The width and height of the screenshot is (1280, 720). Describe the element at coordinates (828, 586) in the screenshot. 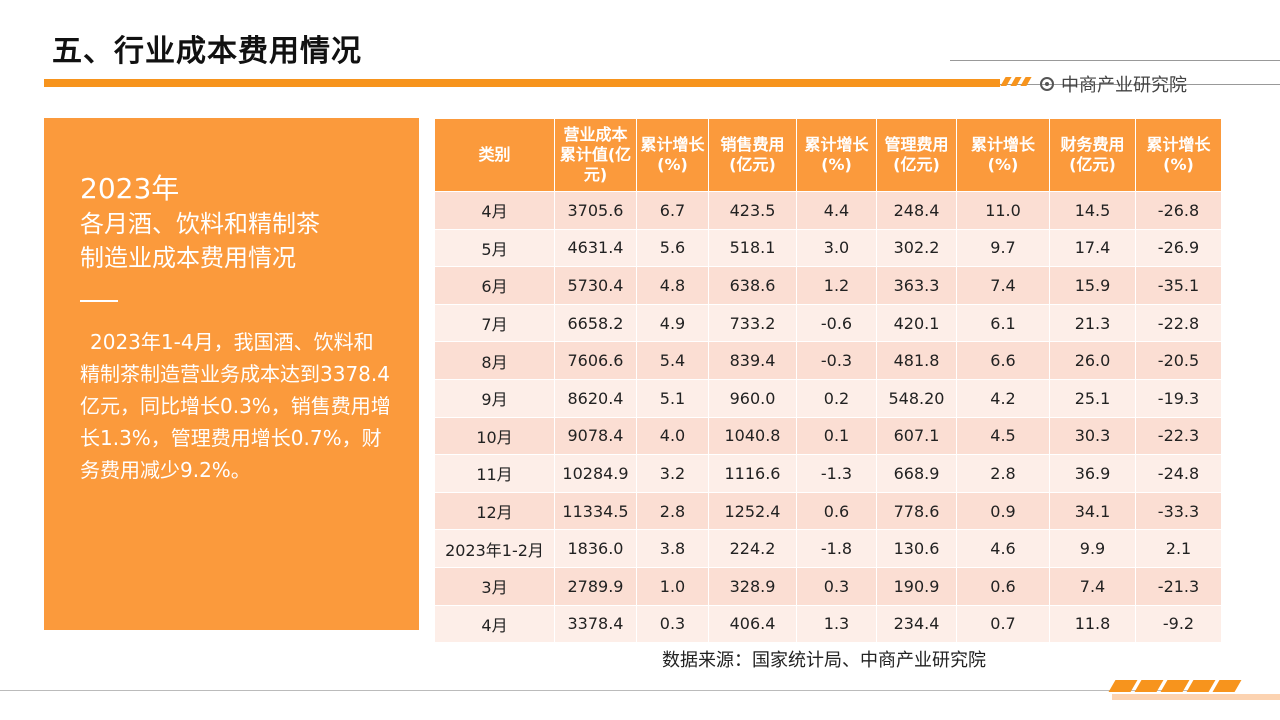

I see `table-row: 3月 2789.9 1.0 328.9 0.3 190.9 0.6 7.4 -21.3` at that location.